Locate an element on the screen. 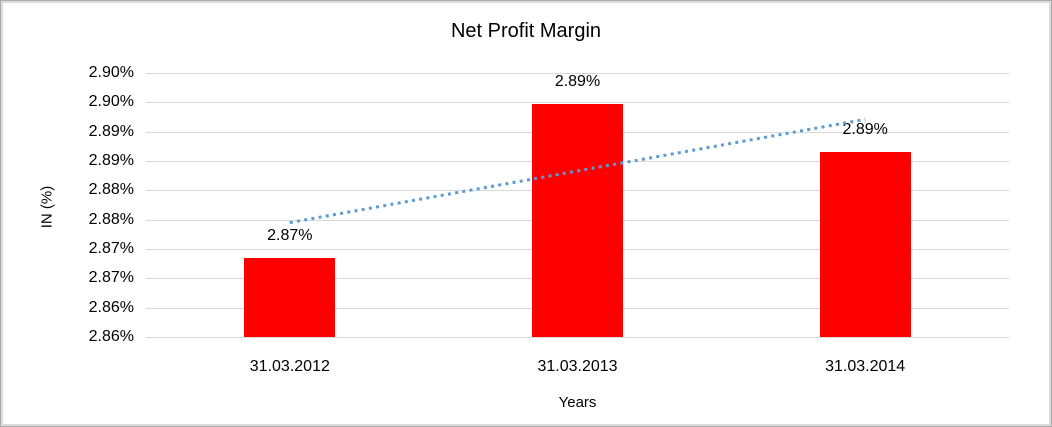 This screenshot has height=427, width=1052. chart-title: Net Profit Margin is located at coordinates (526, 31).